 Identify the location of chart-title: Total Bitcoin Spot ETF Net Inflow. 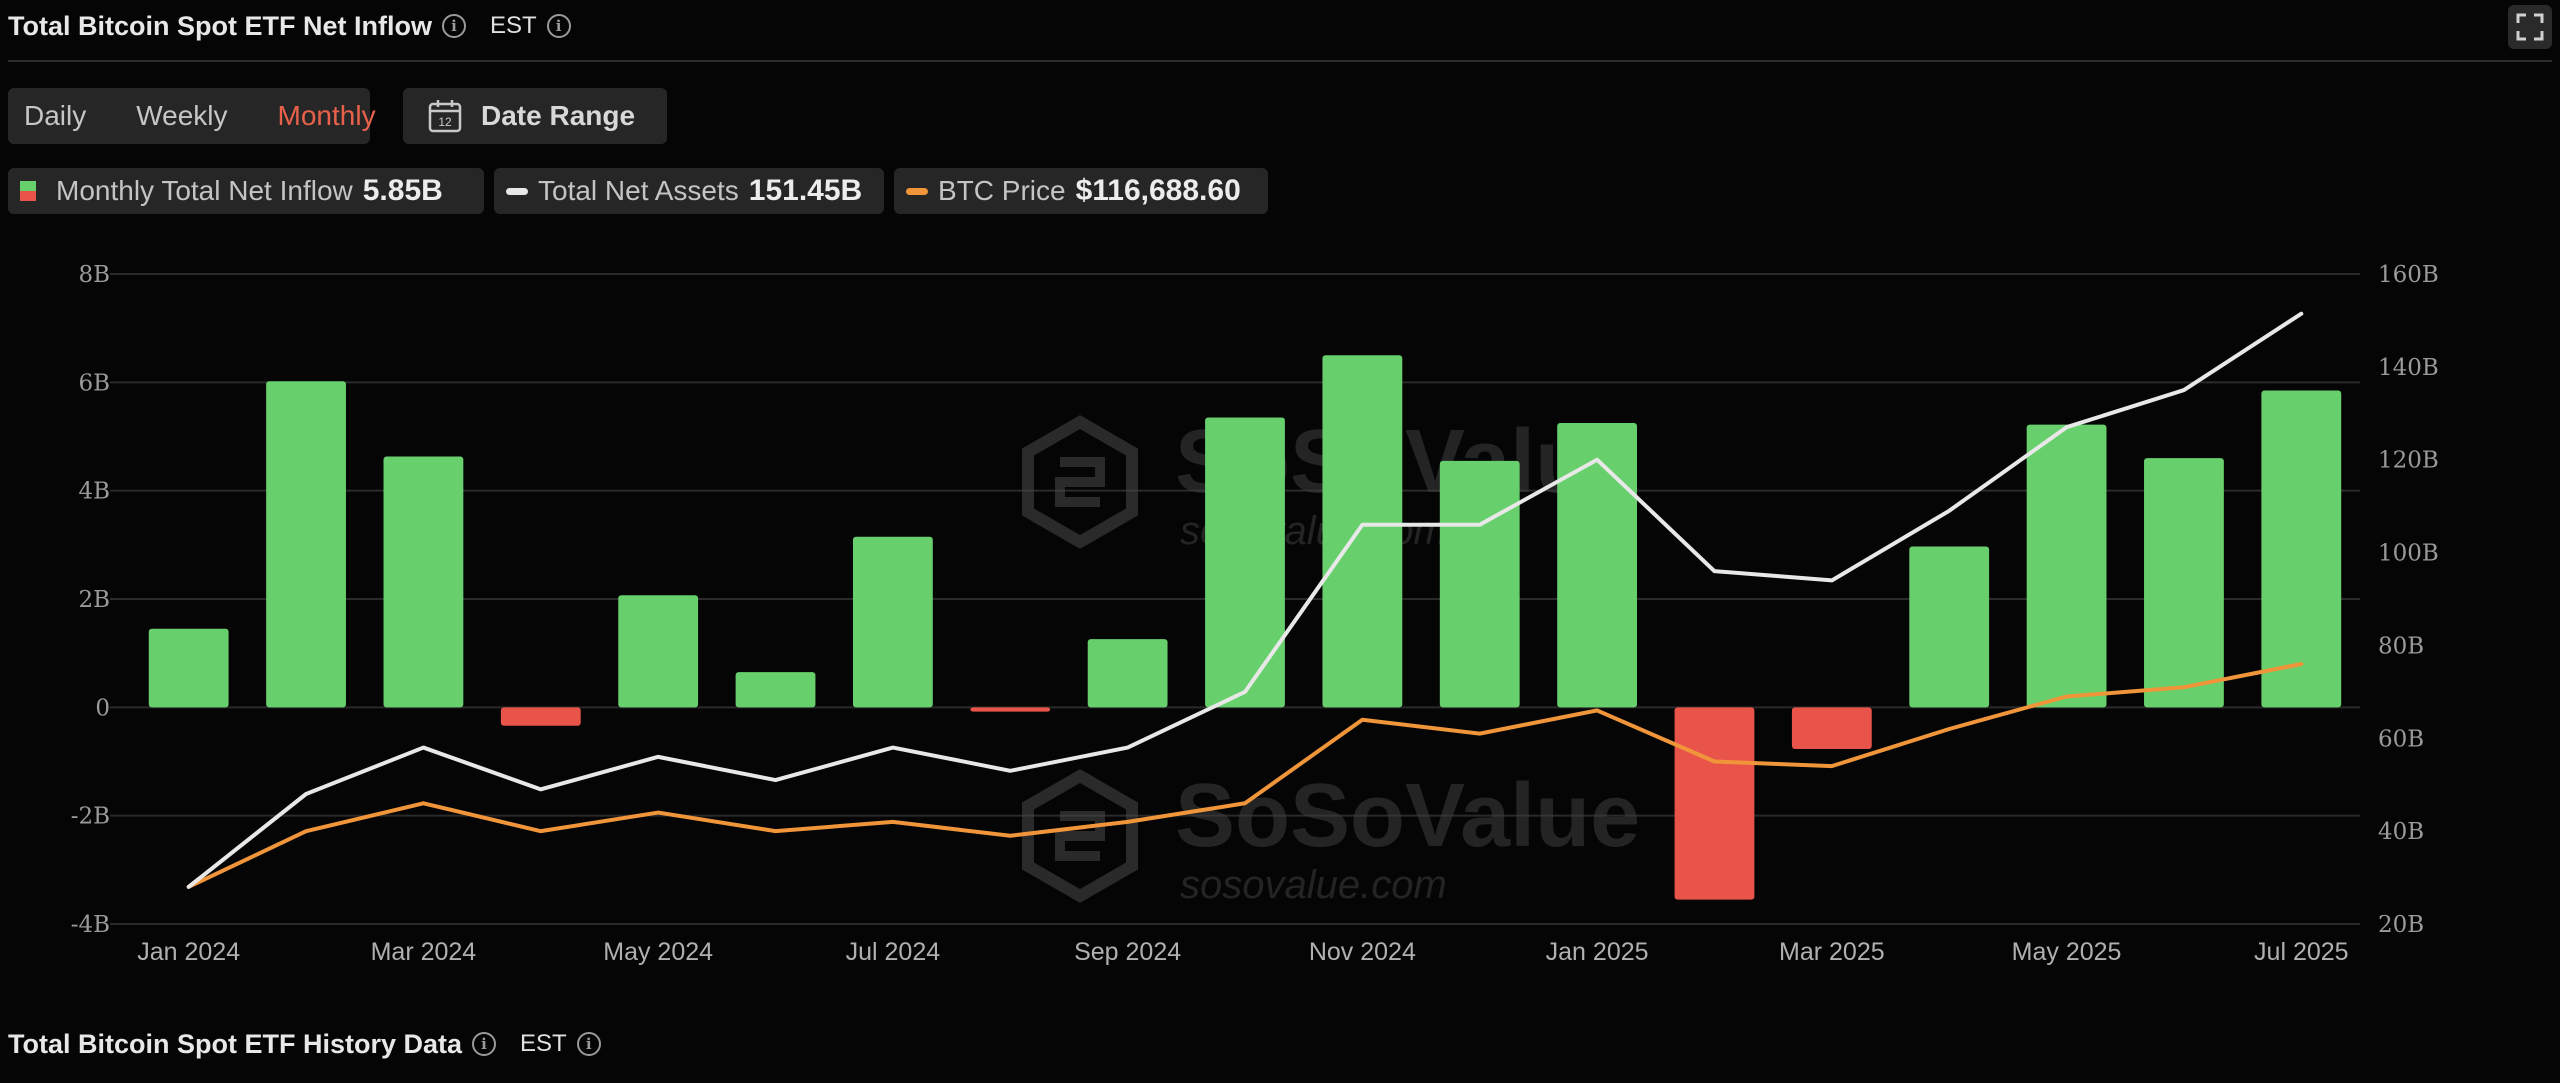
(220, 25).